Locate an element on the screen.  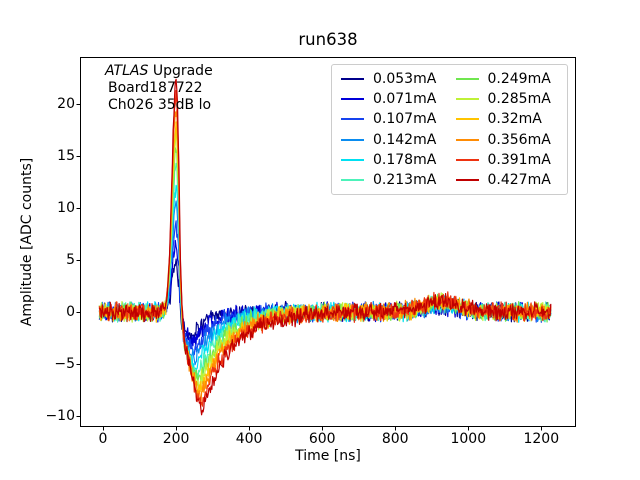
legend-label: 0.107mA is located at coordinates (405, 119).